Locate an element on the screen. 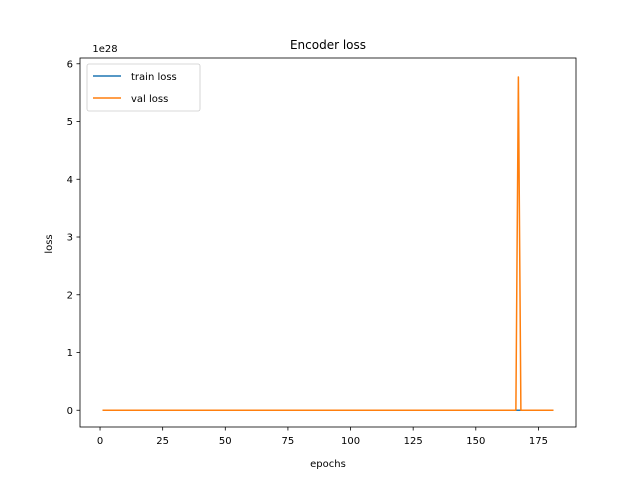  y-tick-label: 4 is located at coordinates (70, 180).